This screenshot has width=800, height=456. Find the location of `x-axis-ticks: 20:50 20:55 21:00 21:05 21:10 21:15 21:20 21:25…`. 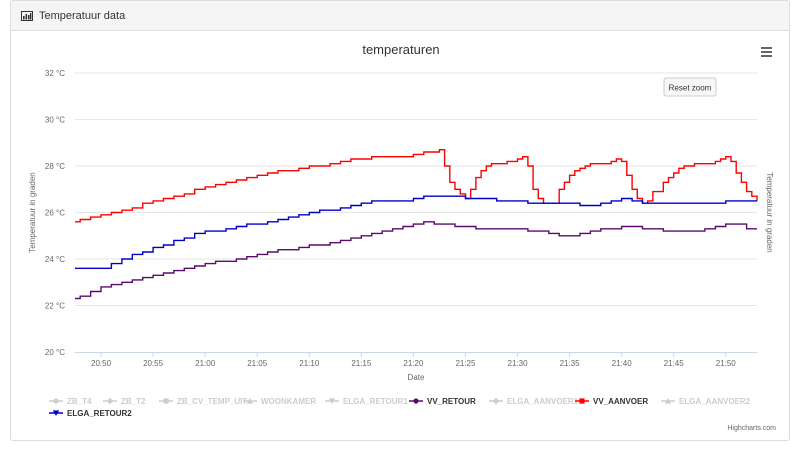

x-axis-ticks: 20:50 20:55 21:00 21:05 21:10 21:15 21:20 21:25… is located at coordinates (413, 360).